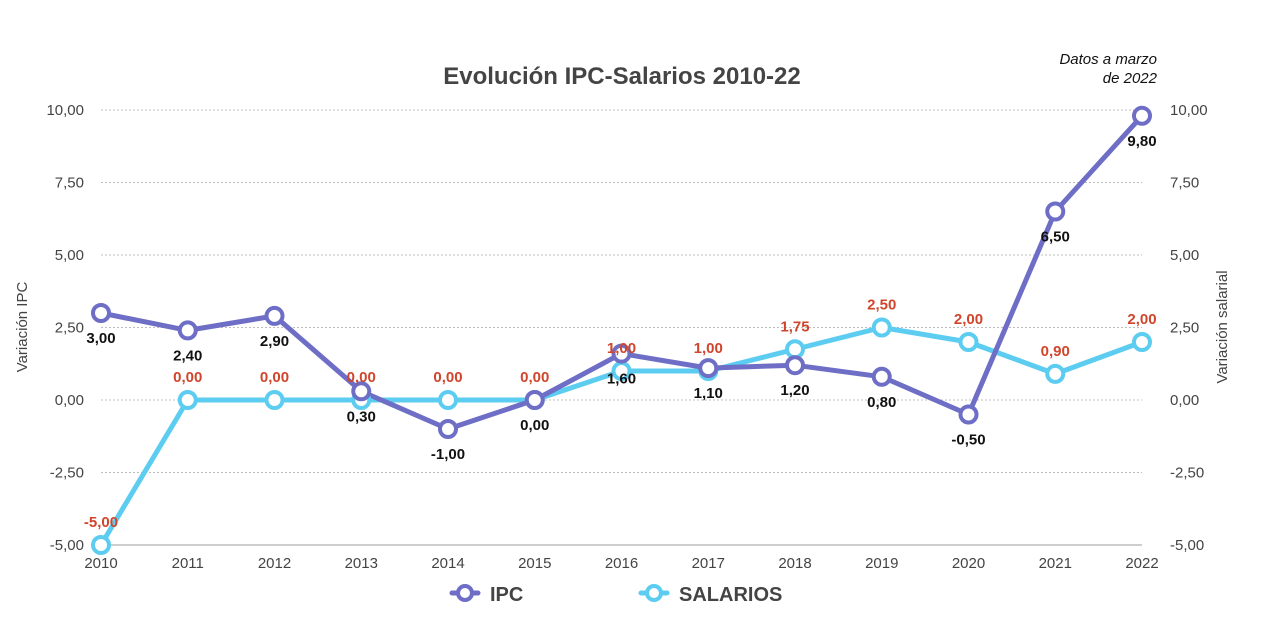 The height and width of the screenshot is (636, 1280). Describe the element at coordinates (1141, 563) in the screenshot. I see `x-tick: 2022` at that location.